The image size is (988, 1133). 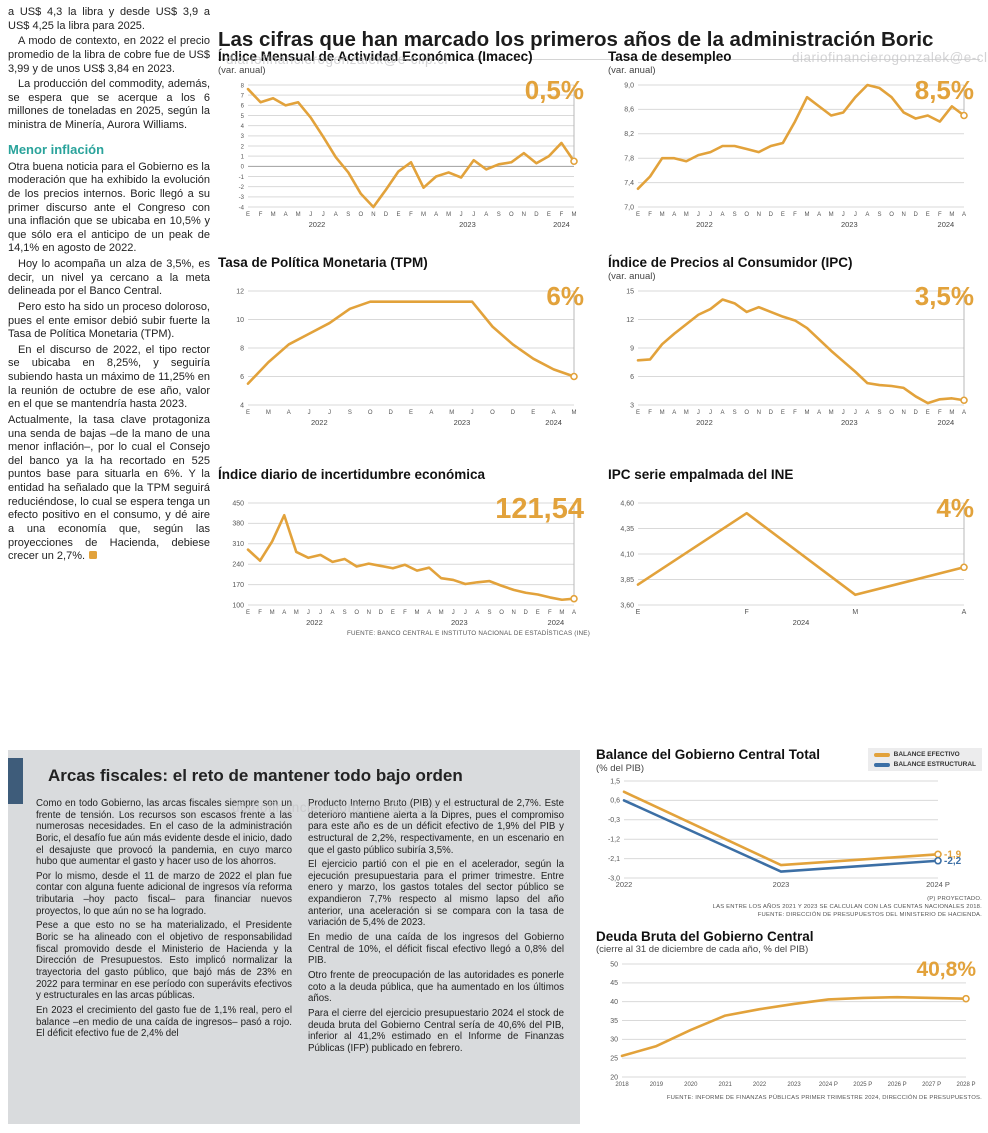 What do you see at coordinates (238, 605) in the screenshot?
I see `svg-text: 100` at bounding box center [238, 605].